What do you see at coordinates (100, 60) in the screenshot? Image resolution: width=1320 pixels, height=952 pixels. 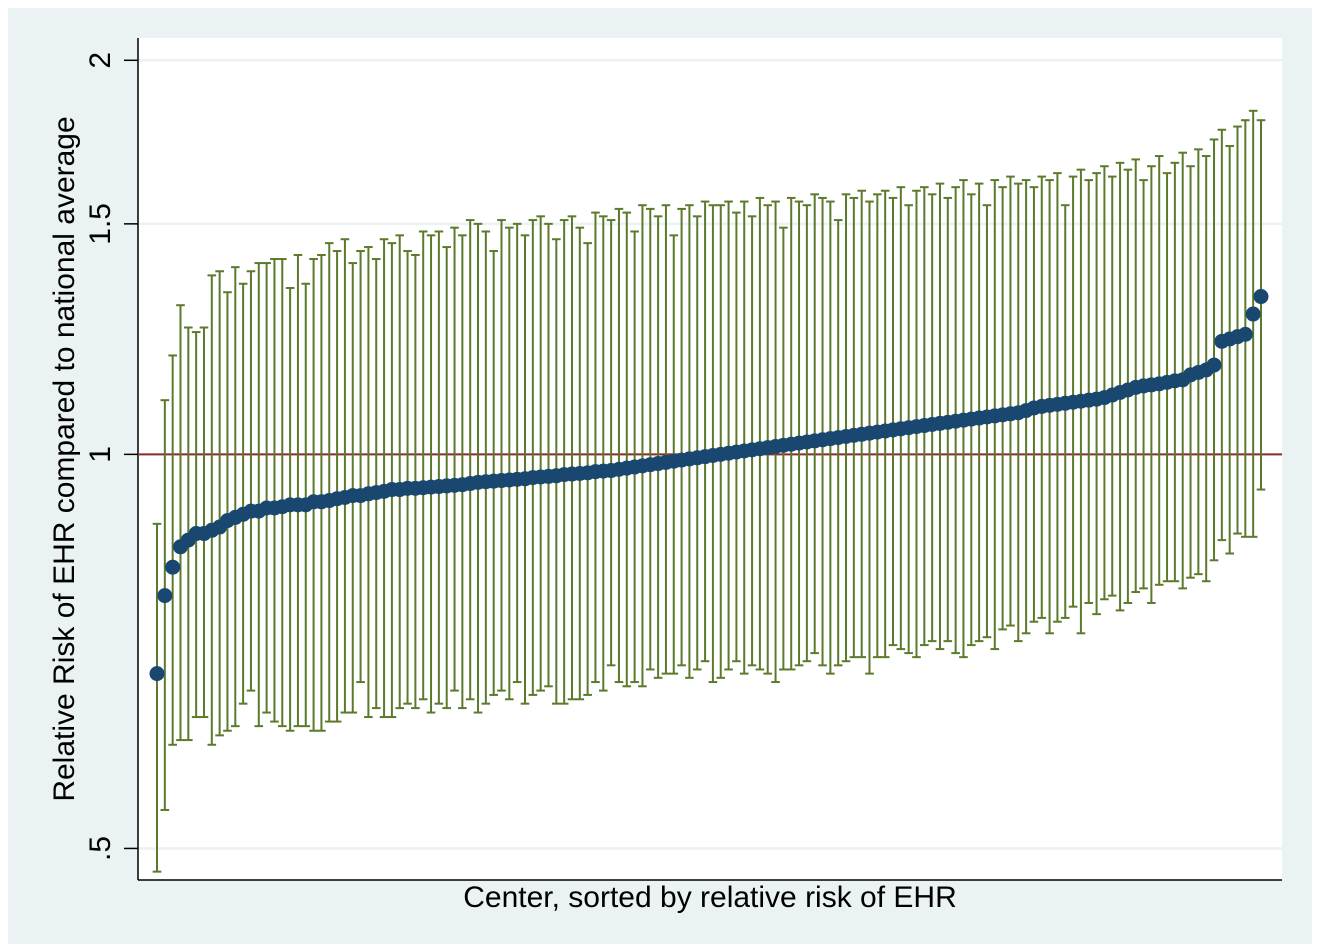 I see `y-tick-label: 2` at bounding box center [100, 60].